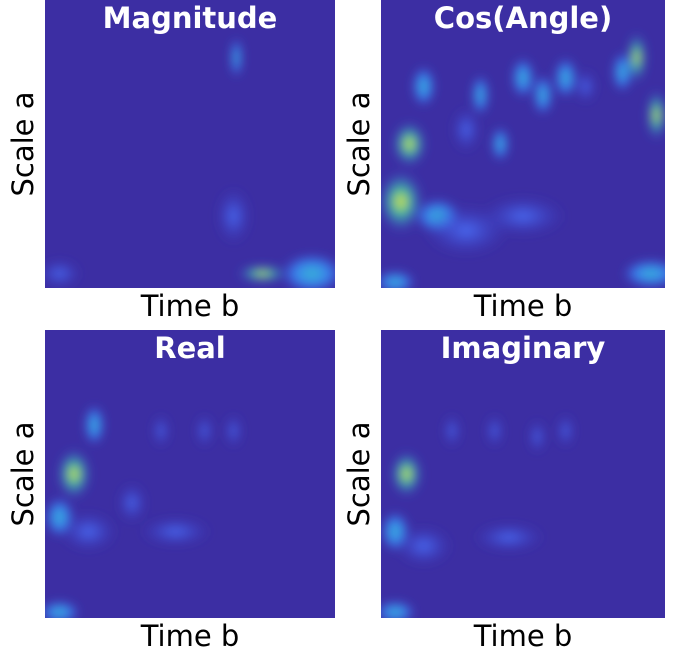  What do you see at coordinates (190, 348) in the screenshot?
I see `panel-title: Real` at bounding box center [190, 348].